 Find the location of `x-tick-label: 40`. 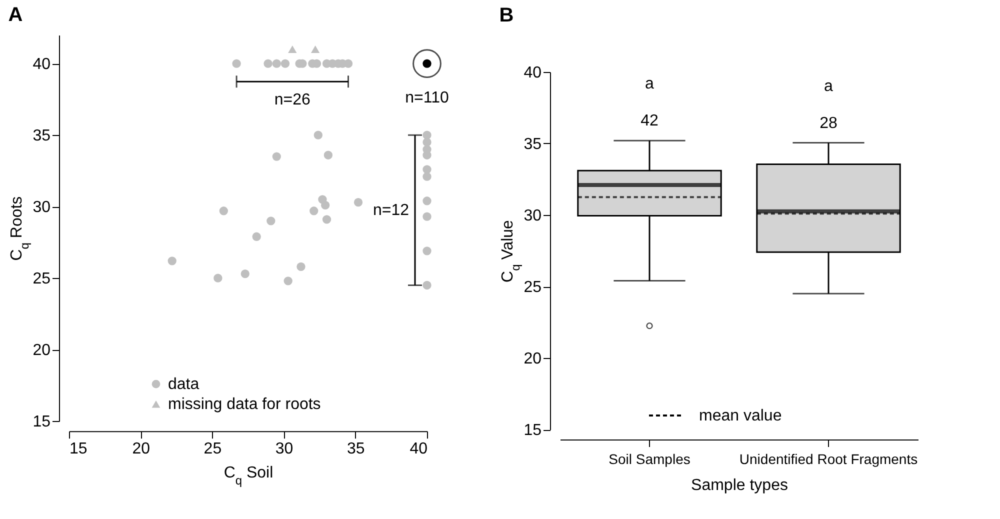

x-tick-label: 40 is located at coordinates (419, 449).